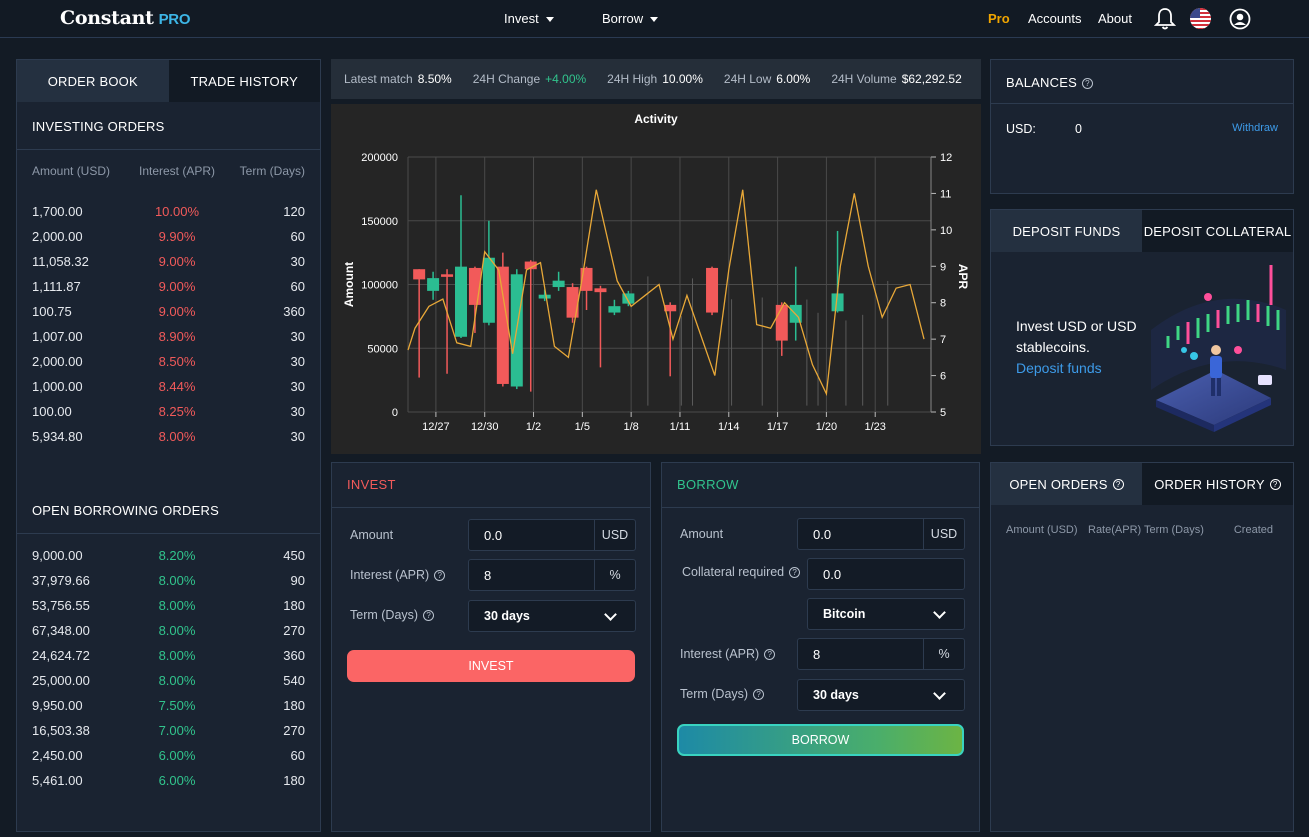 Image resolution: width=1309 pixels, height=837 pixels. Describe the element at coordinates (1209, 484) in the screenshot. I see `tab-order-history-label: ORDER HISTORY` at that location.